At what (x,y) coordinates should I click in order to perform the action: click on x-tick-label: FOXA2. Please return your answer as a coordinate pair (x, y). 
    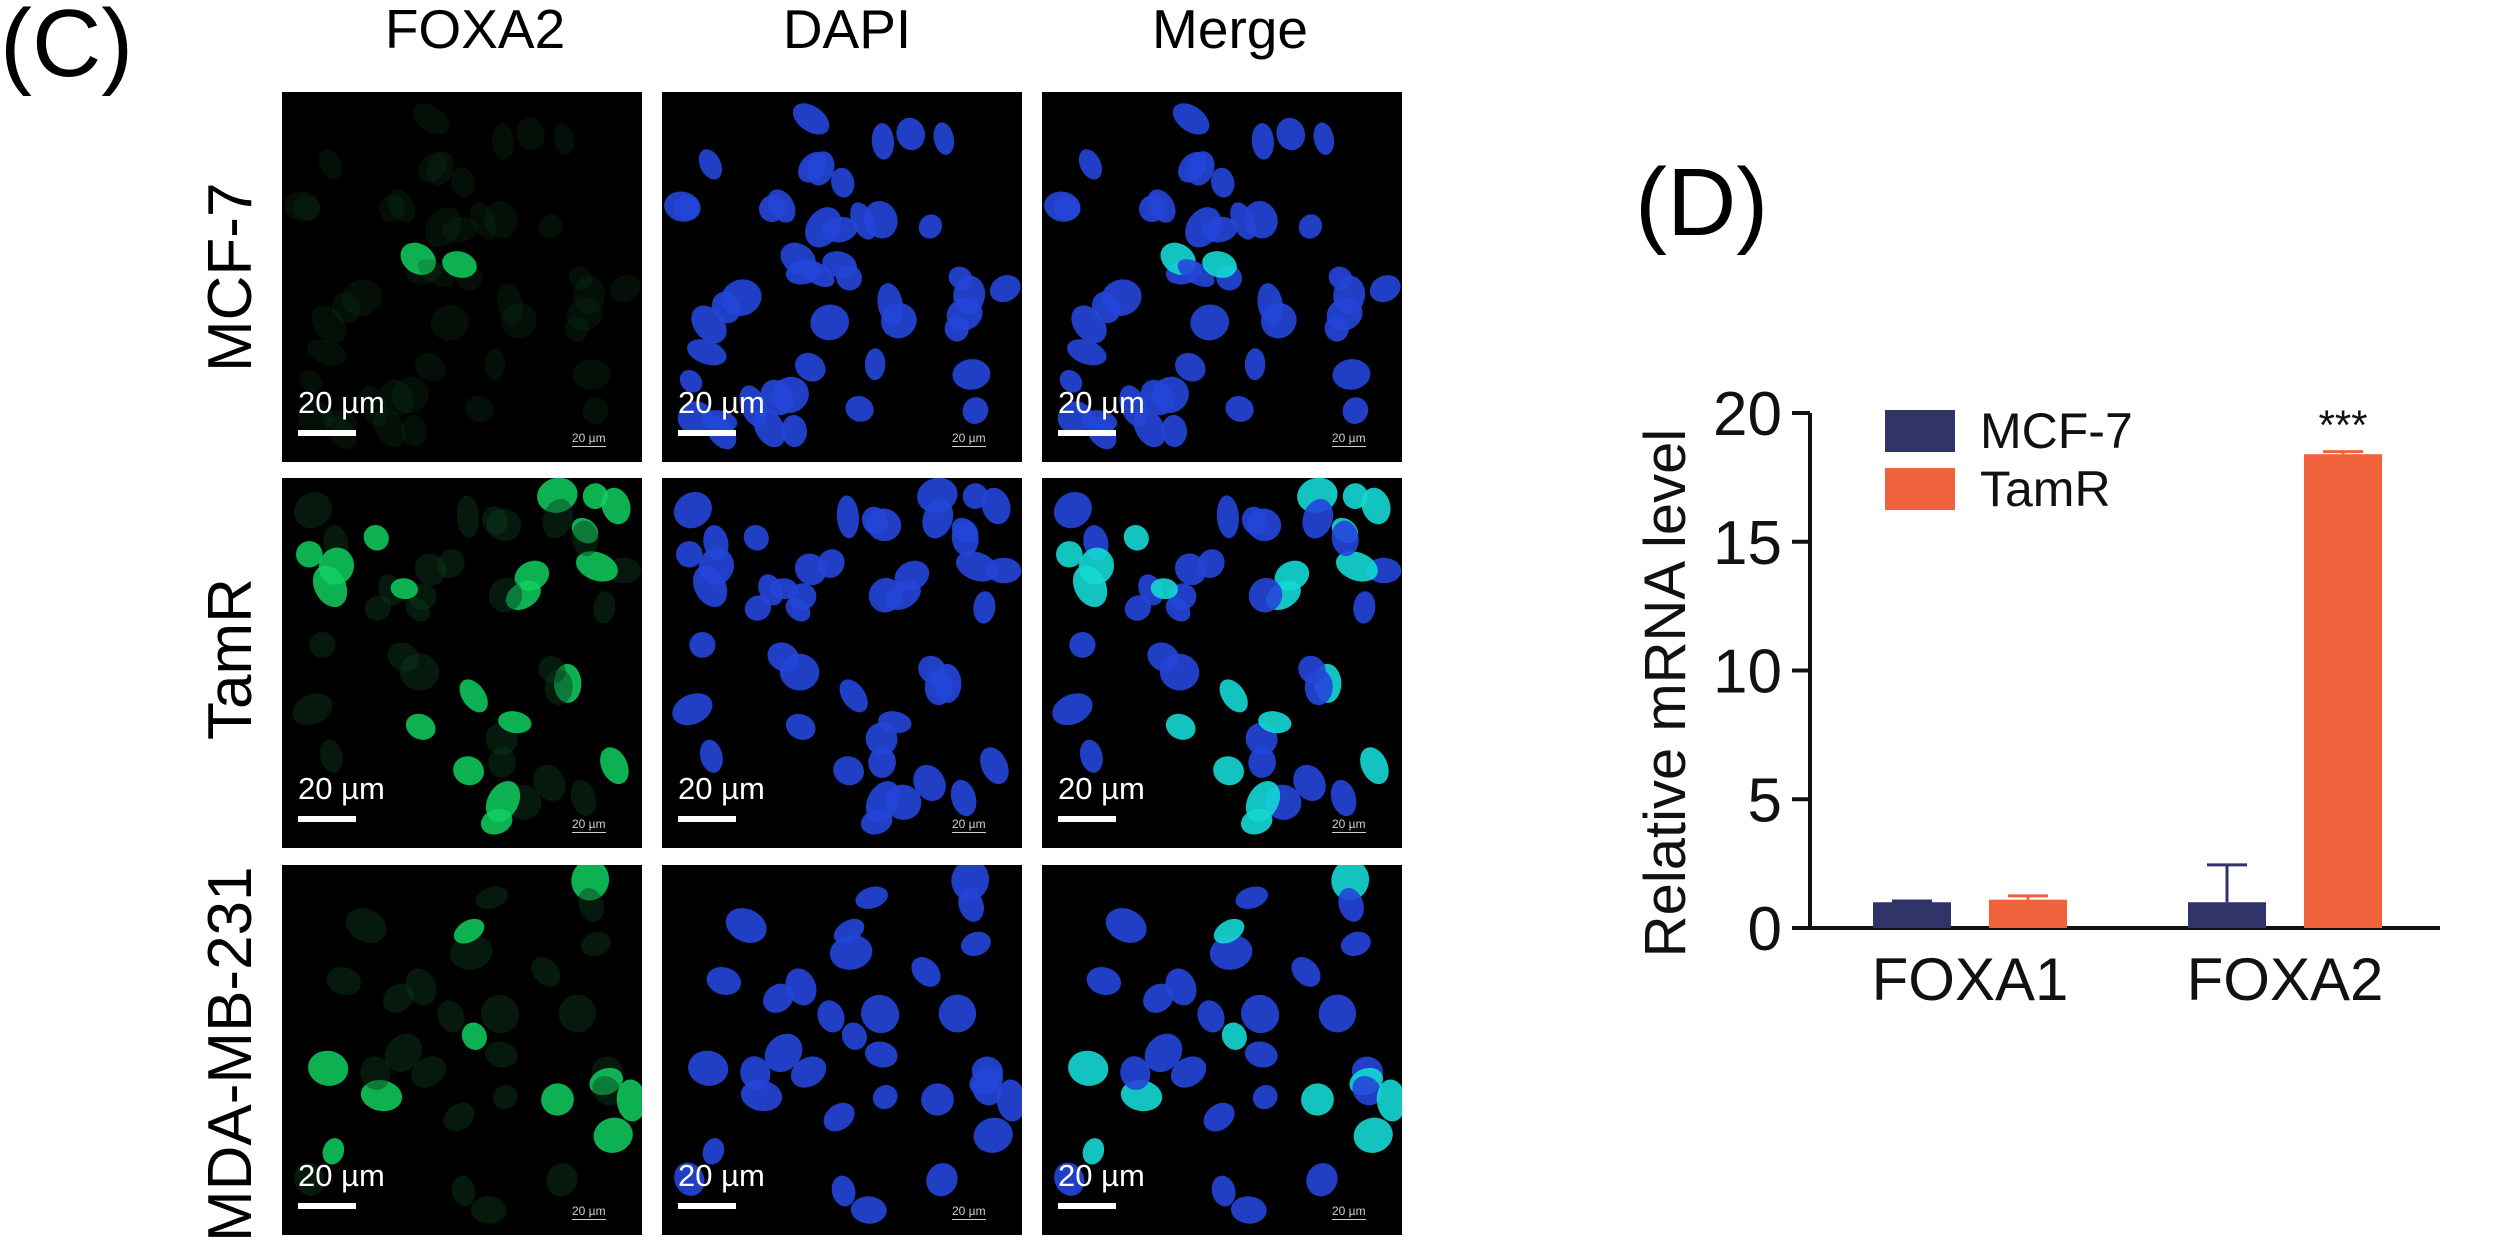
    Looking at the image, I should click on (2285, 979).